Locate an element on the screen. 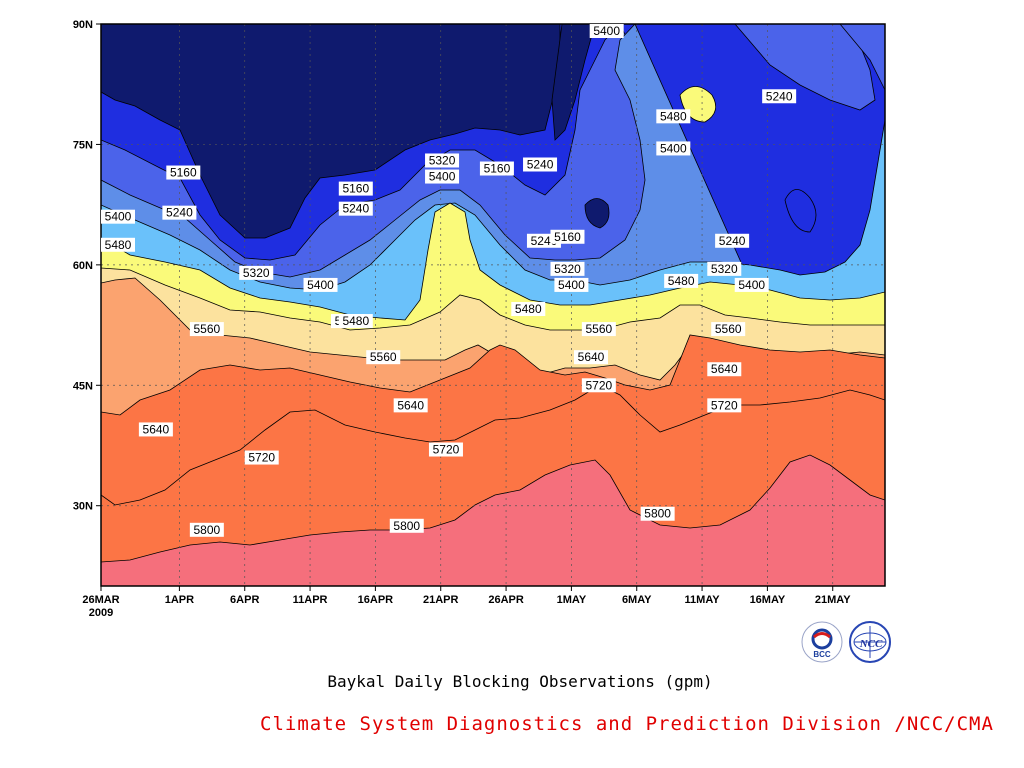 Image resolution: width=1024 pixels, height=768 pixels. x-tick-label: 2009 is located at coordinates (101, 613).